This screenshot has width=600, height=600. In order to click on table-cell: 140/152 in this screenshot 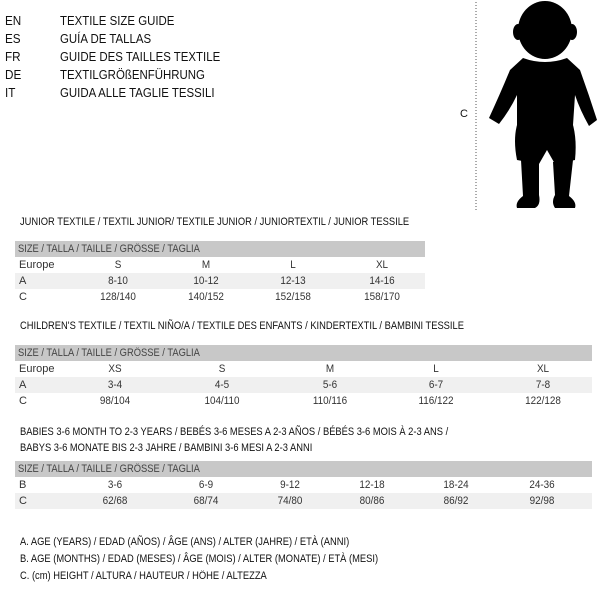, I will do `click(206, 297)`.